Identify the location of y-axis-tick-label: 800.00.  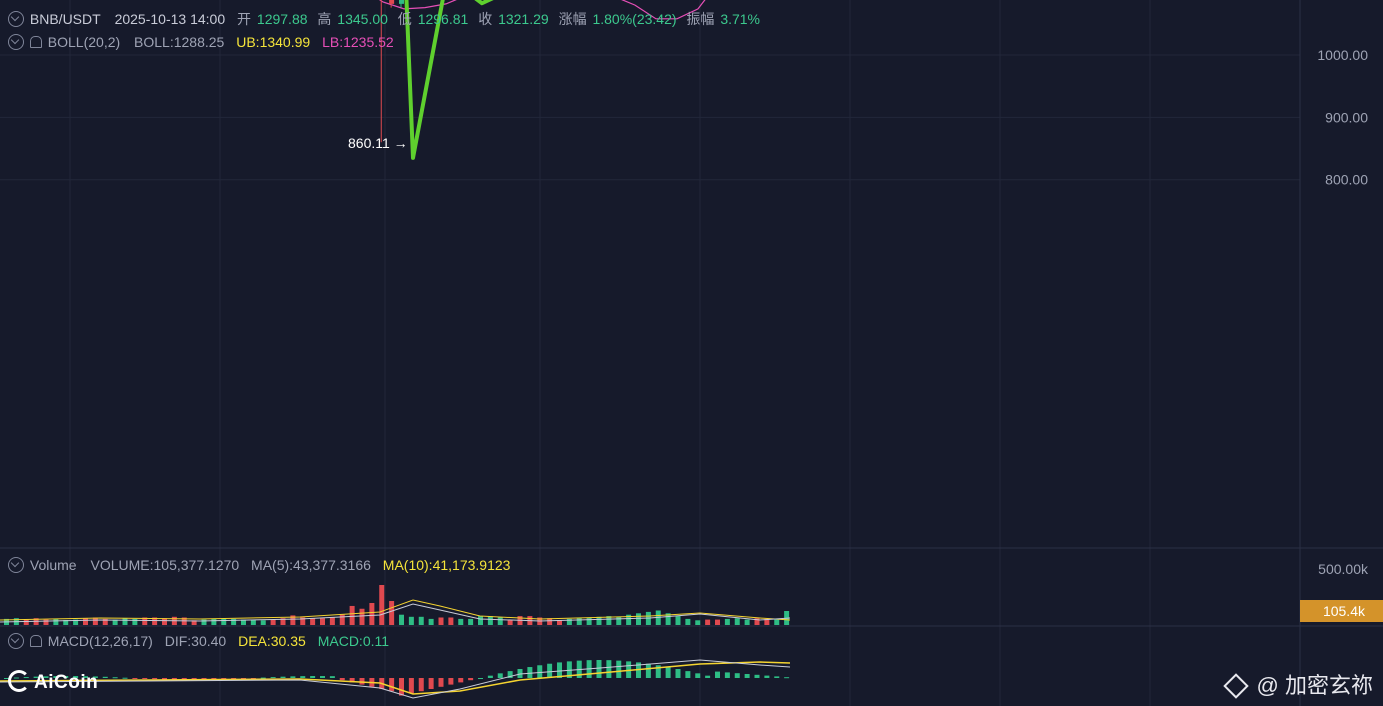
(1346, 180).